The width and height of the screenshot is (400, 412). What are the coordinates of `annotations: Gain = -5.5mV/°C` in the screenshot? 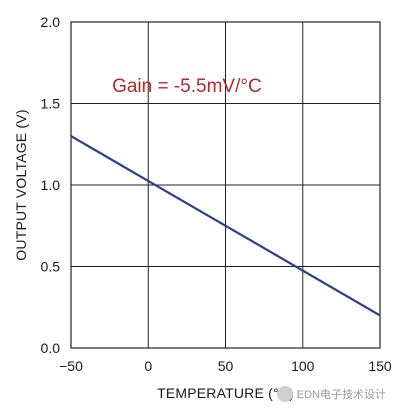 It's located at (187, 86).